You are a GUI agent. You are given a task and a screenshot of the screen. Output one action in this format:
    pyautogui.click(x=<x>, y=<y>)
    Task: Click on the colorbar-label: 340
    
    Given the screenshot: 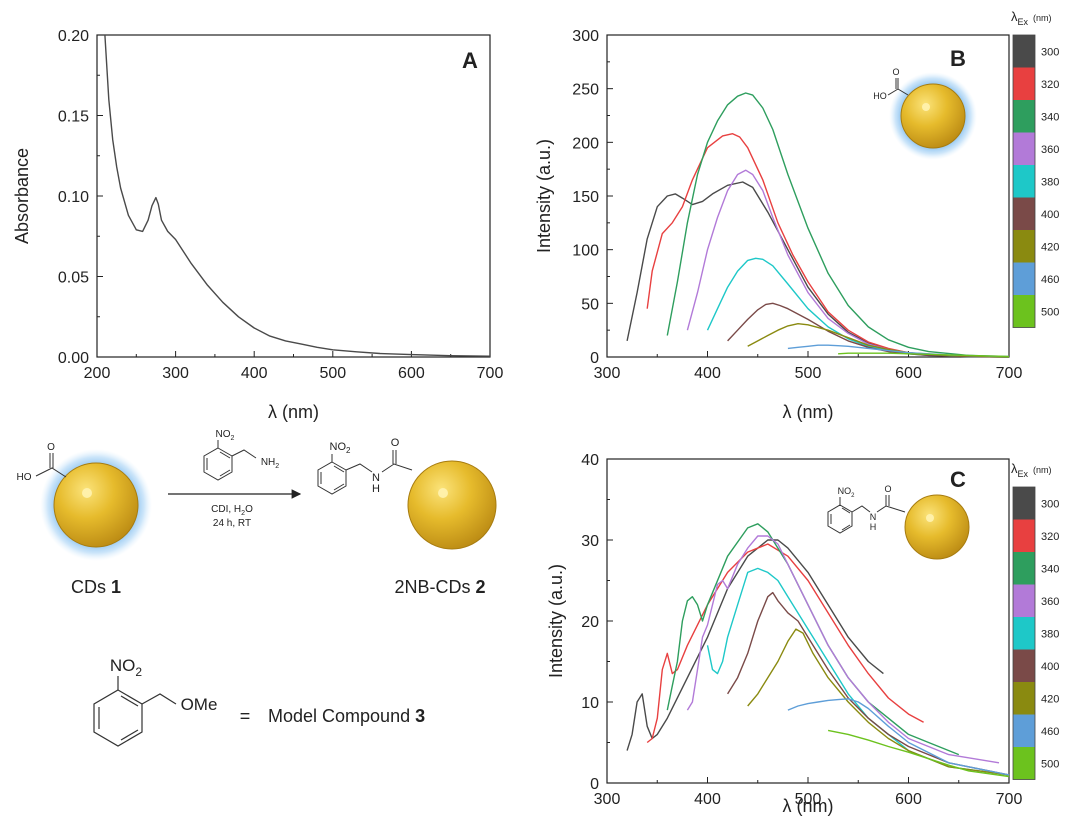 What is the action you would take?
    pyautogui.click(x=1050, y=569)
    